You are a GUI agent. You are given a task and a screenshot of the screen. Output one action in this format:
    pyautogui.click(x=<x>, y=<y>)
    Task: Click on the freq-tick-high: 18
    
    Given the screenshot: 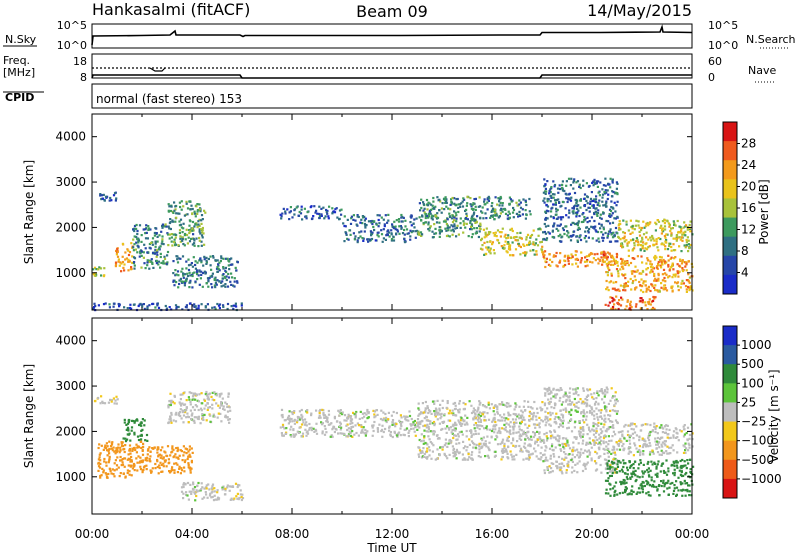 What is the action you would take?
    pyautogui.click(x=80, y=61)
    